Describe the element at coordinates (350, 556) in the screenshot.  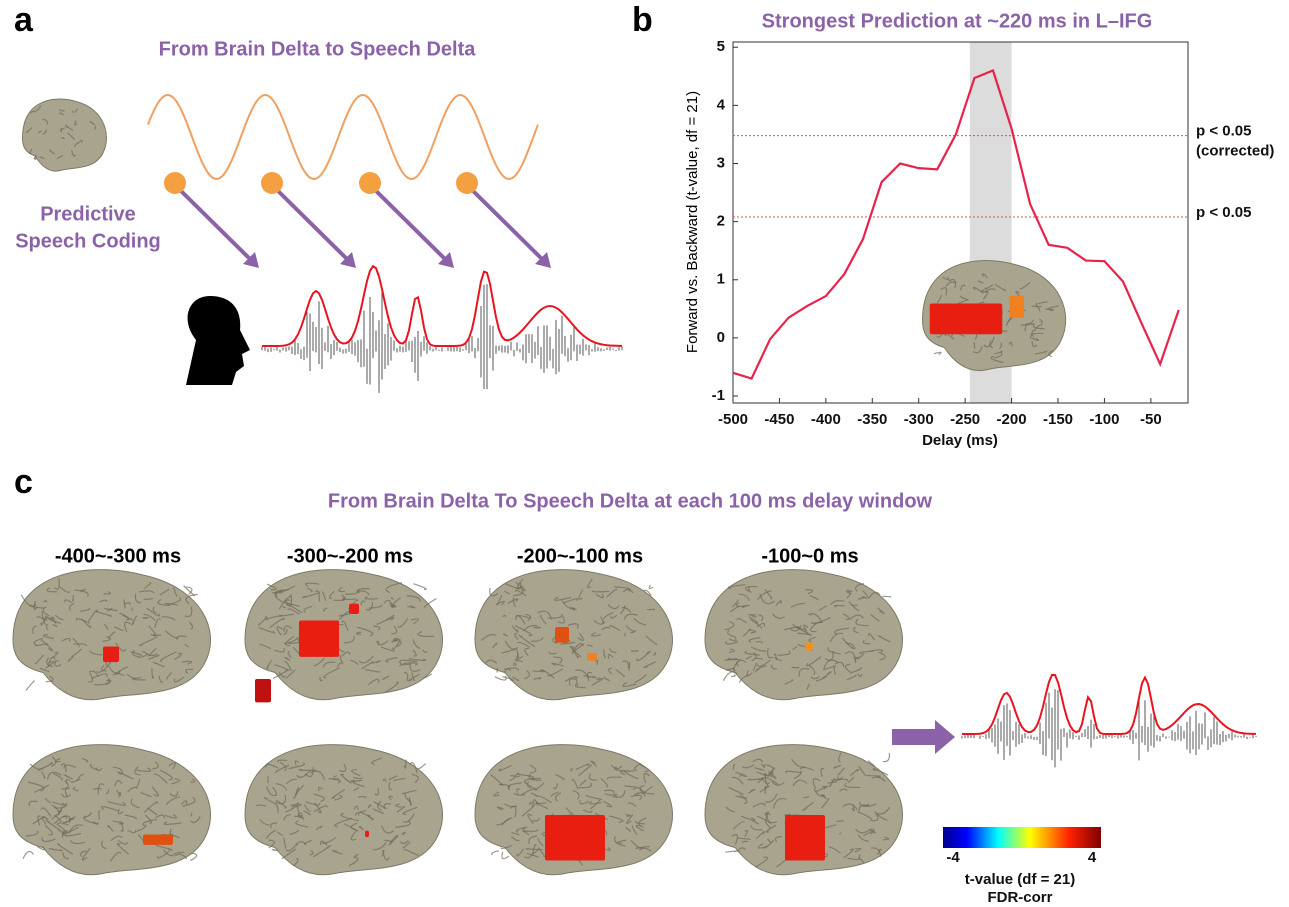
I see `window-label: -300~-200 ms` at that location.